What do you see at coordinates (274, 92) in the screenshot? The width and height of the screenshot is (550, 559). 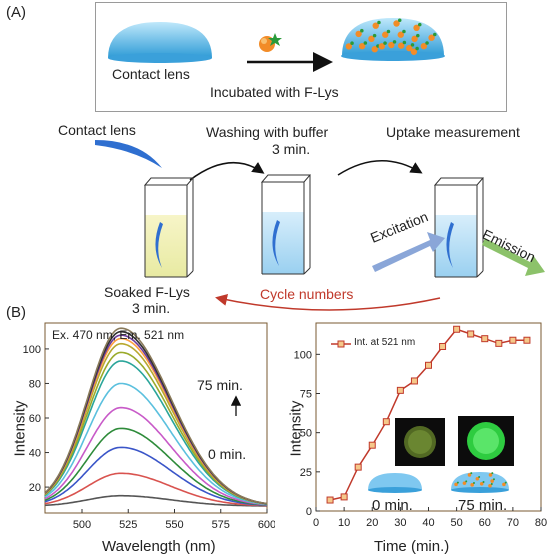 I see `incubated-label: Incubated with F-Lys` at bounding box center [274, 92].